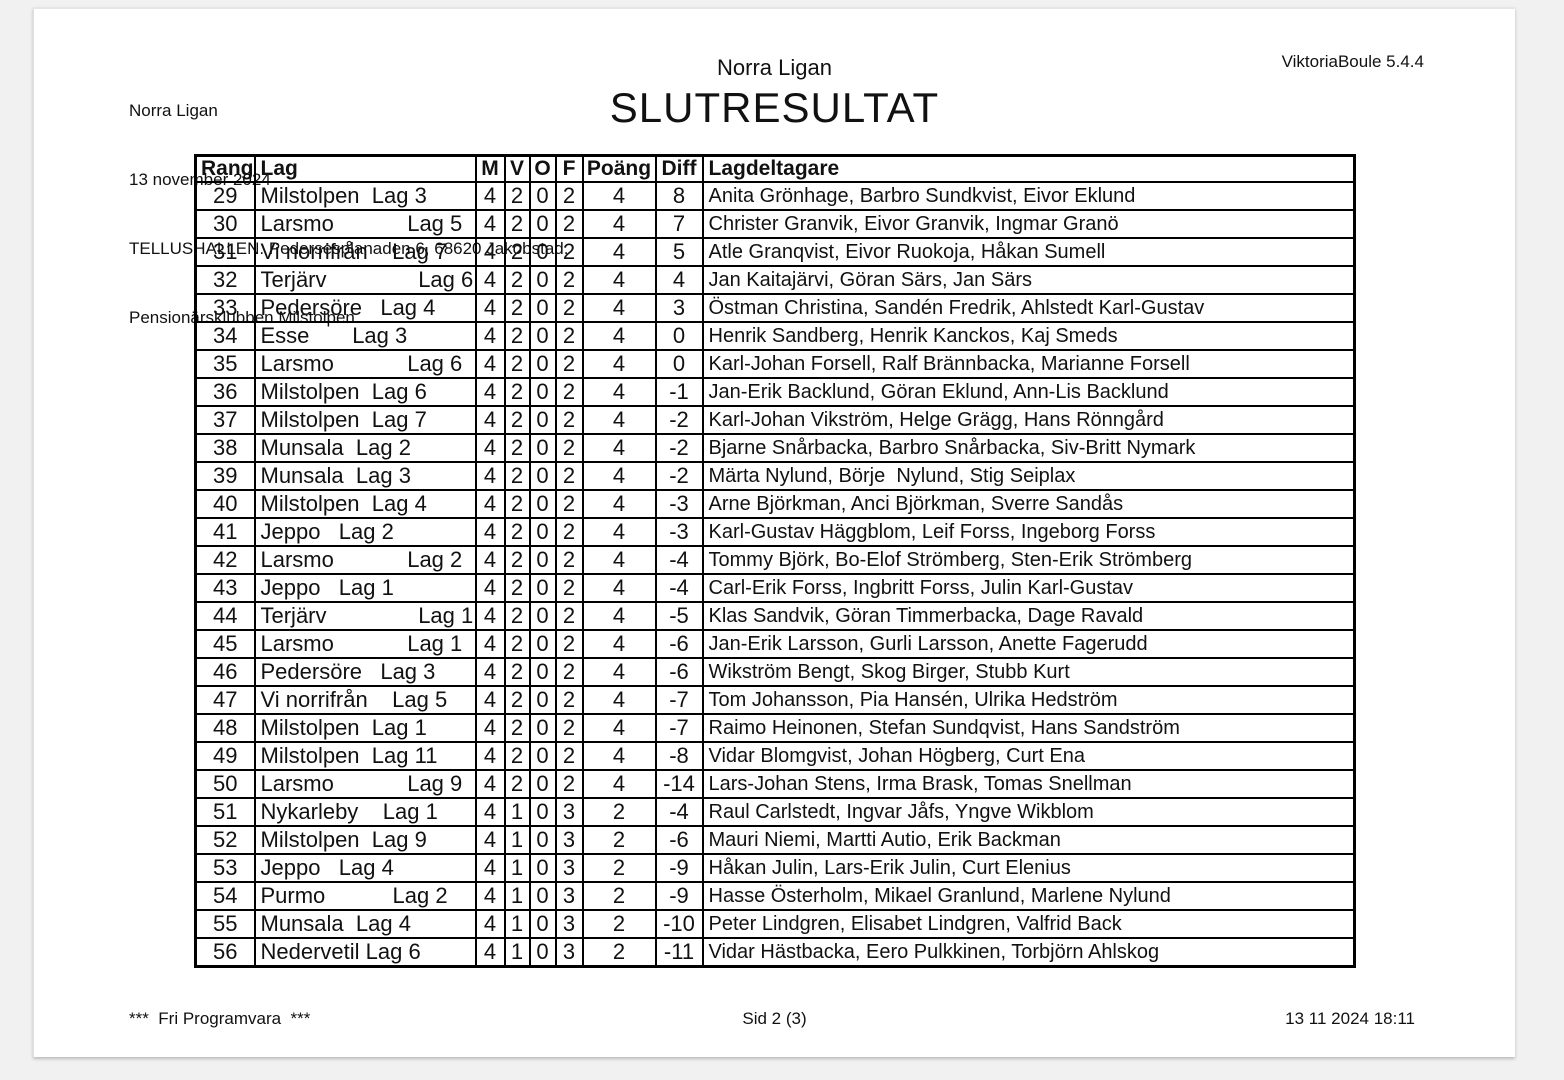 The width and height of the screenshot is (1564, 1080). Describe the element at coordinates (225, 644) in the screenshot. I see `rank-cell: 45` at that location.